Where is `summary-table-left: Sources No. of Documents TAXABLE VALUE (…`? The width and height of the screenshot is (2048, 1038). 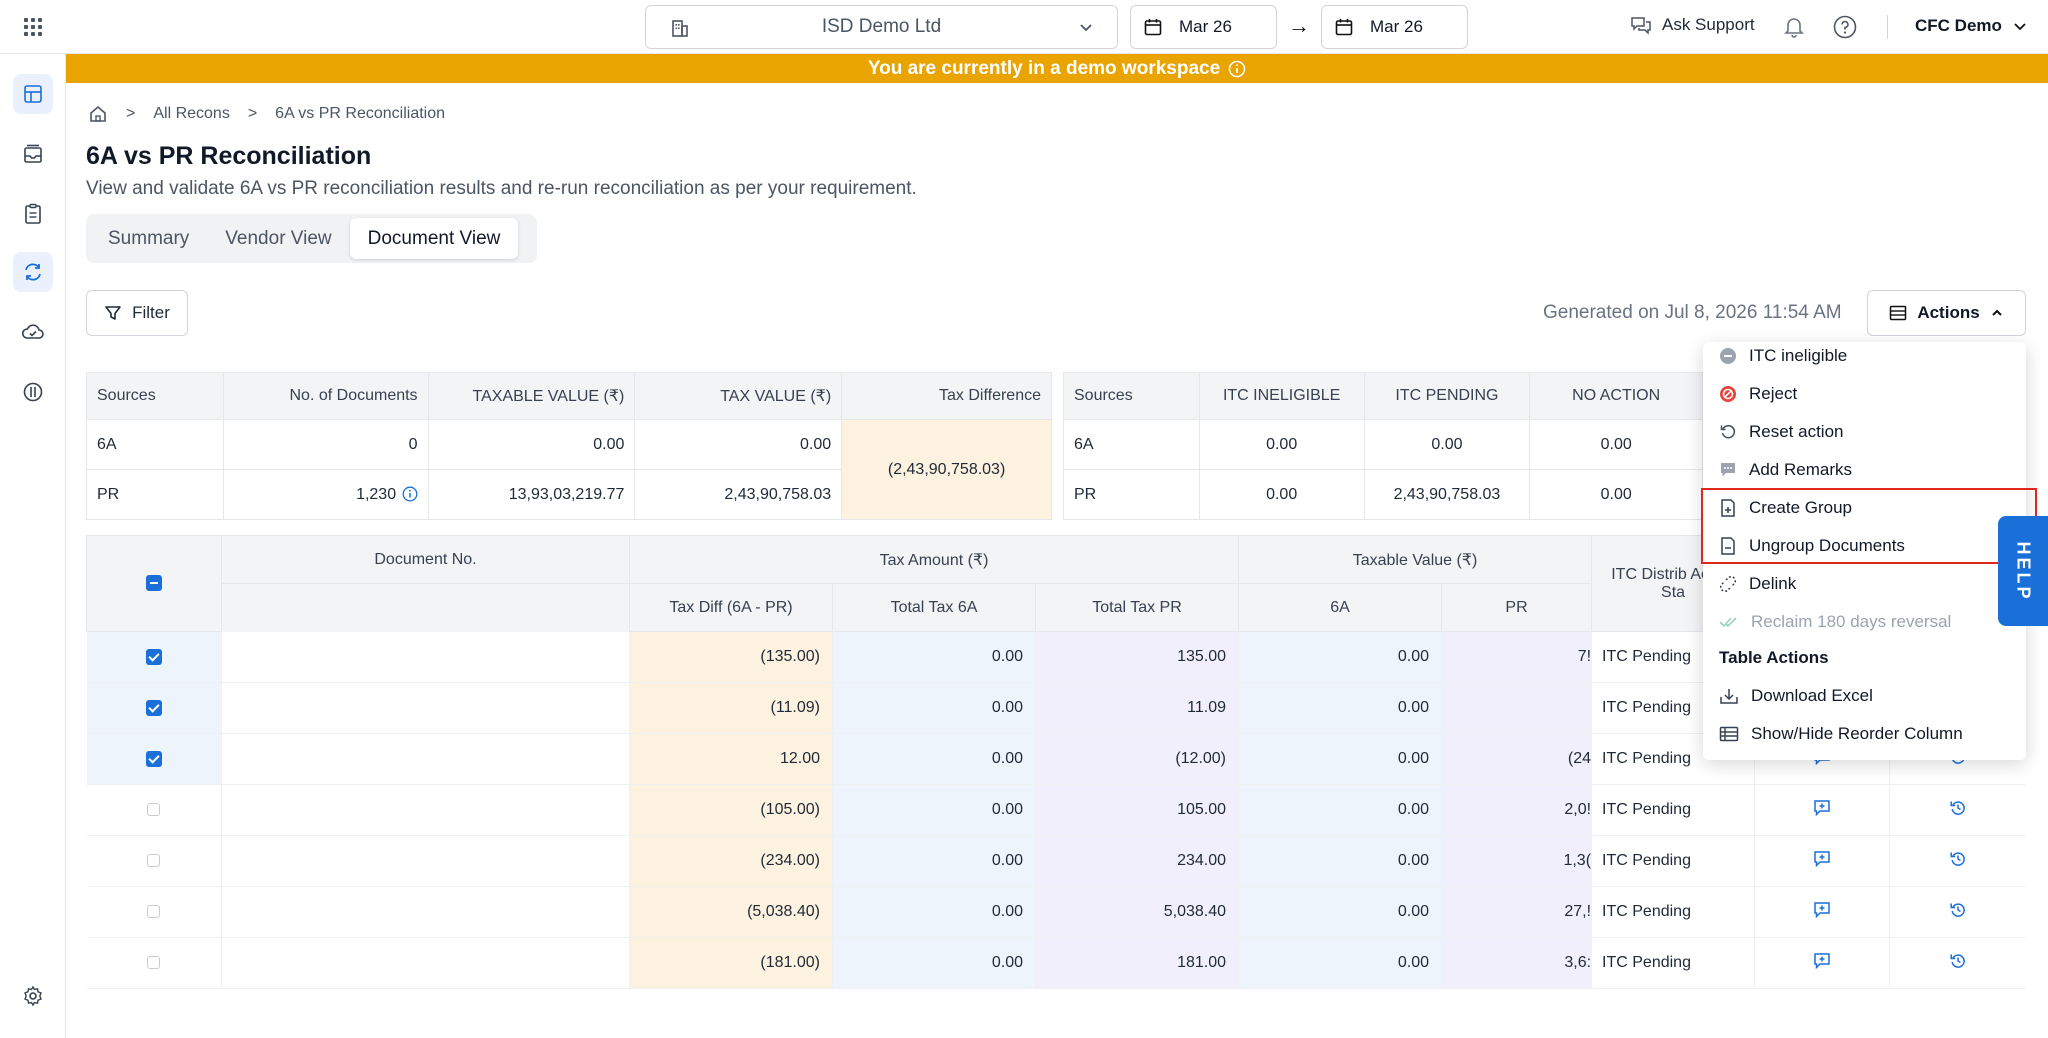 summary-table-left: Sources No. of Documents TAXABLE VALUE (… is located at coordinates (569, 446).